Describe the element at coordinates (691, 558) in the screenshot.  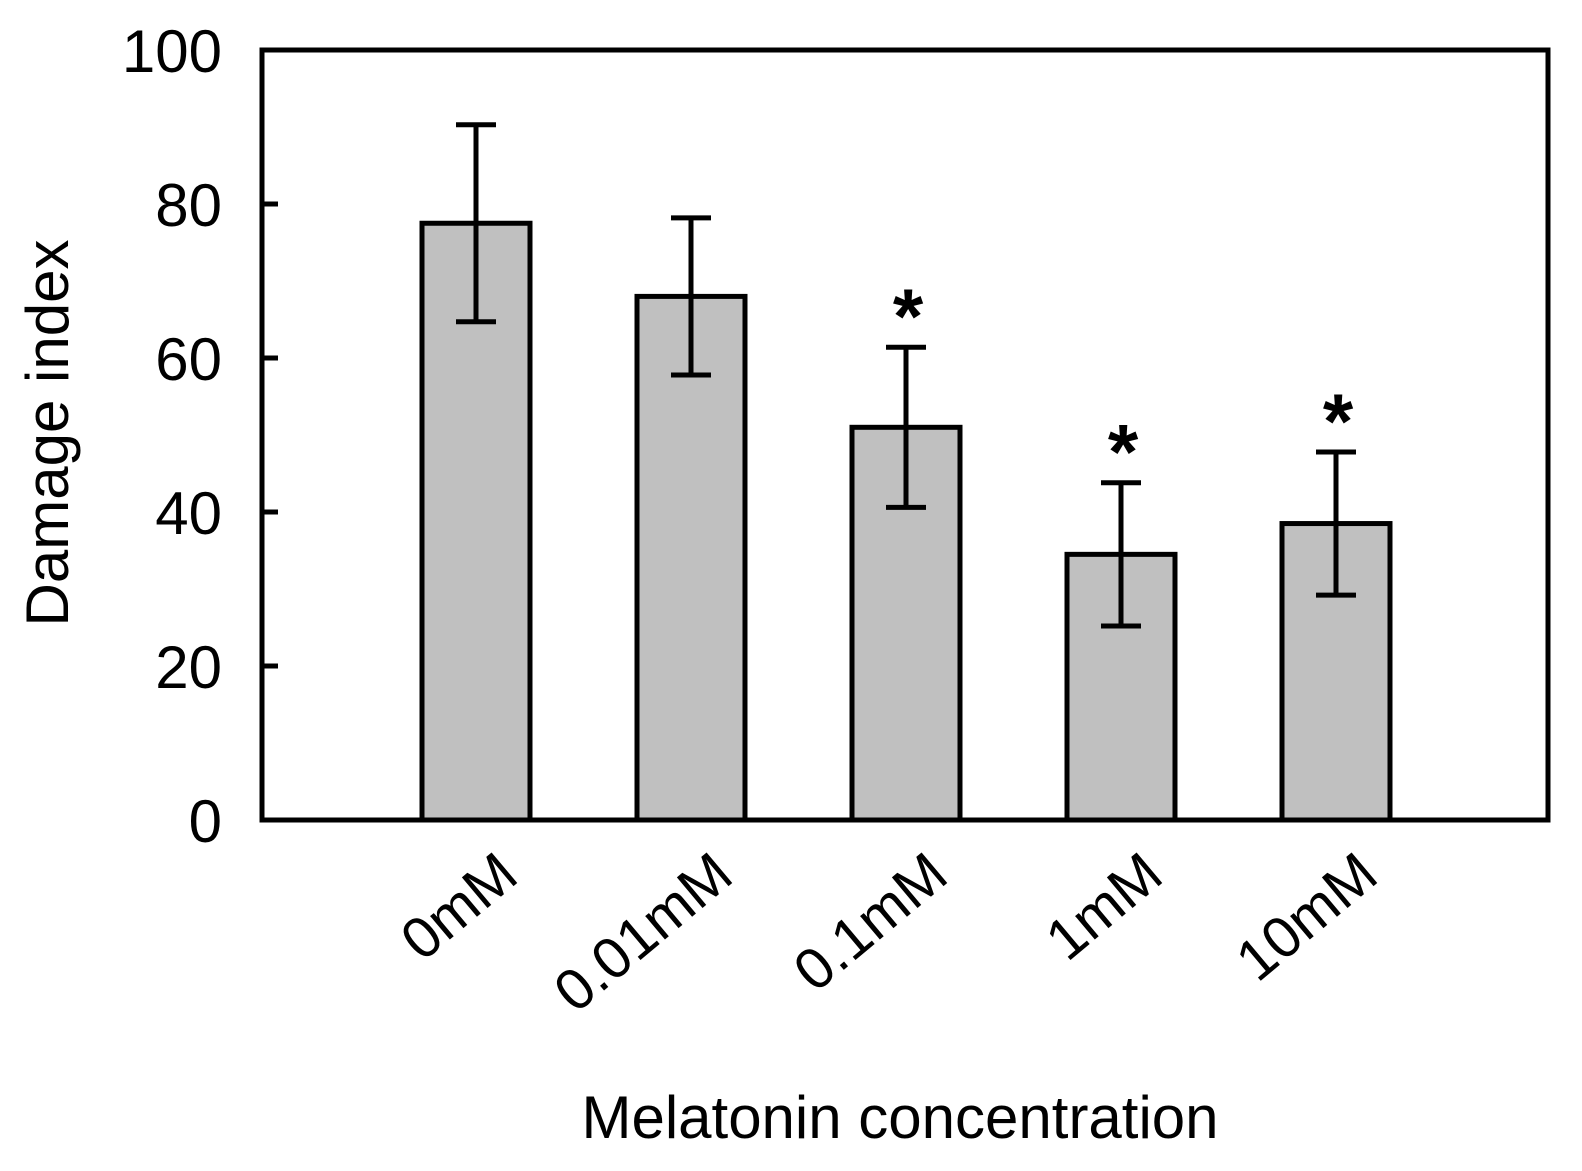
I see `bar-0.01mM` at that location.